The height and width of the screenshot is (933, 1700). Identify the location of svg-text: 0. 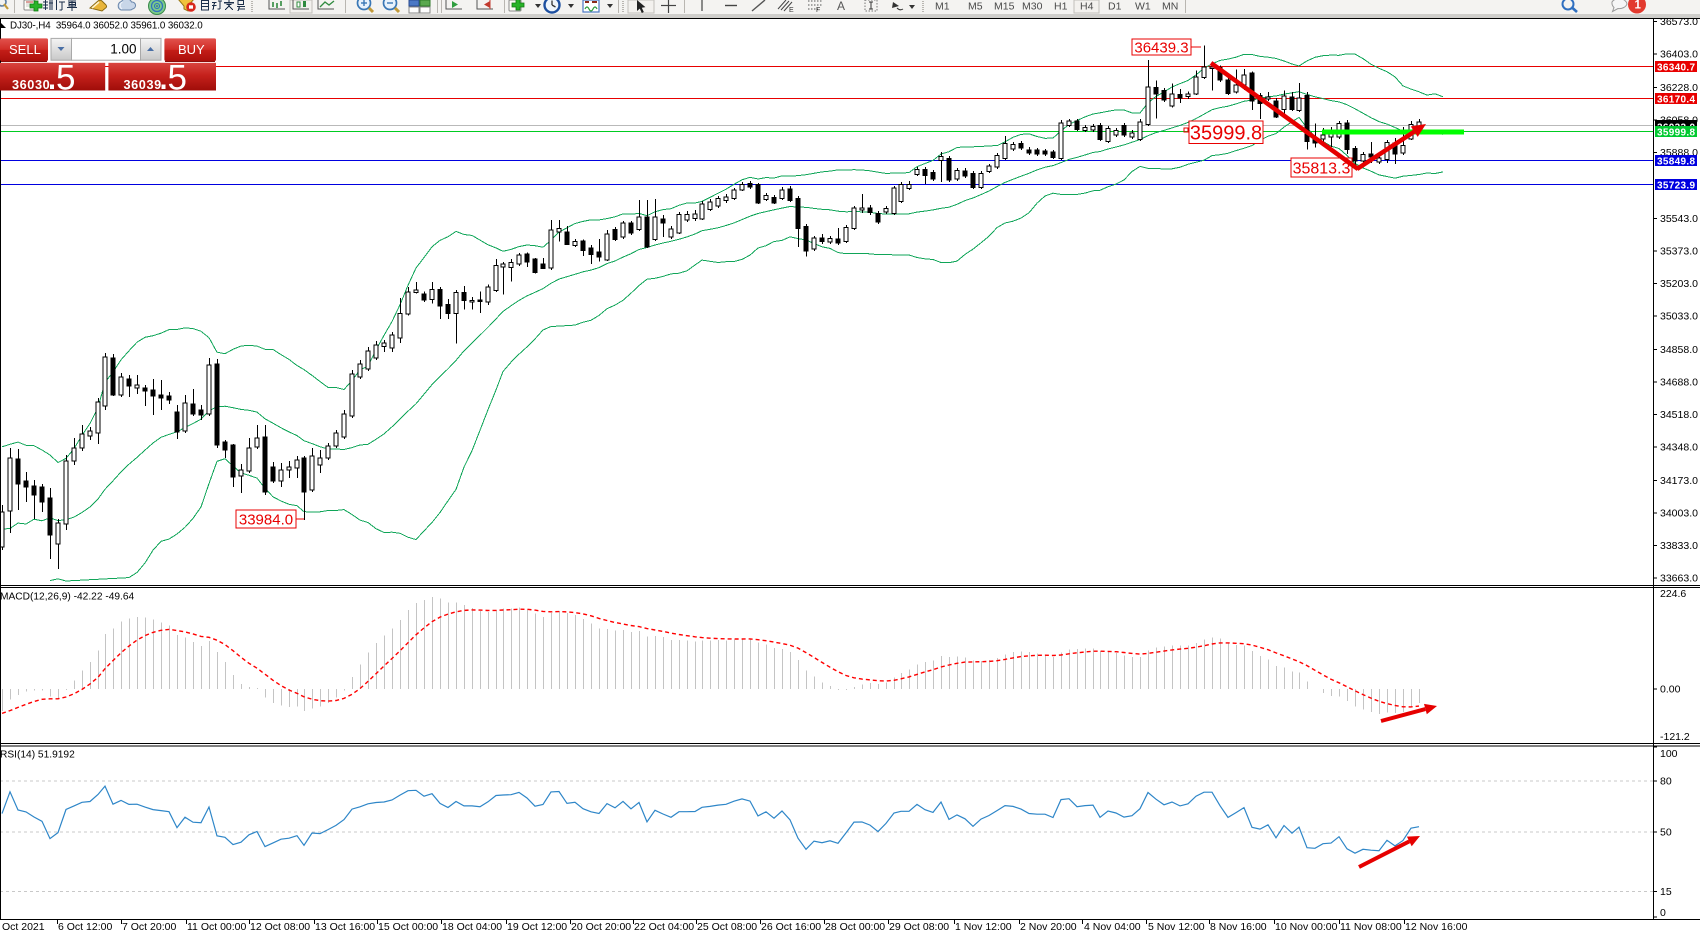
(1663, 913).